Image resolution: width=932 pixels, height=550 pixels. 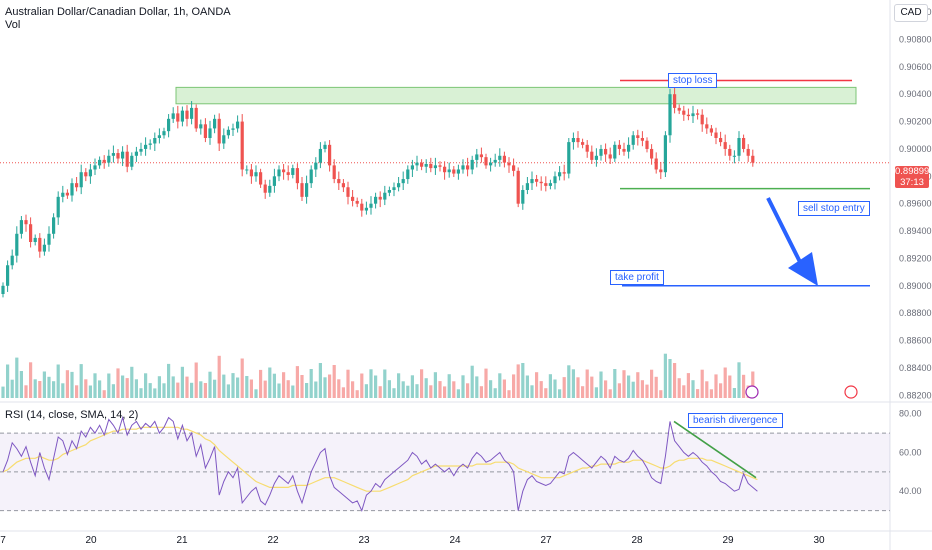 I want to click on price-tick-label: 0.89400, so click(x=915, y=231).